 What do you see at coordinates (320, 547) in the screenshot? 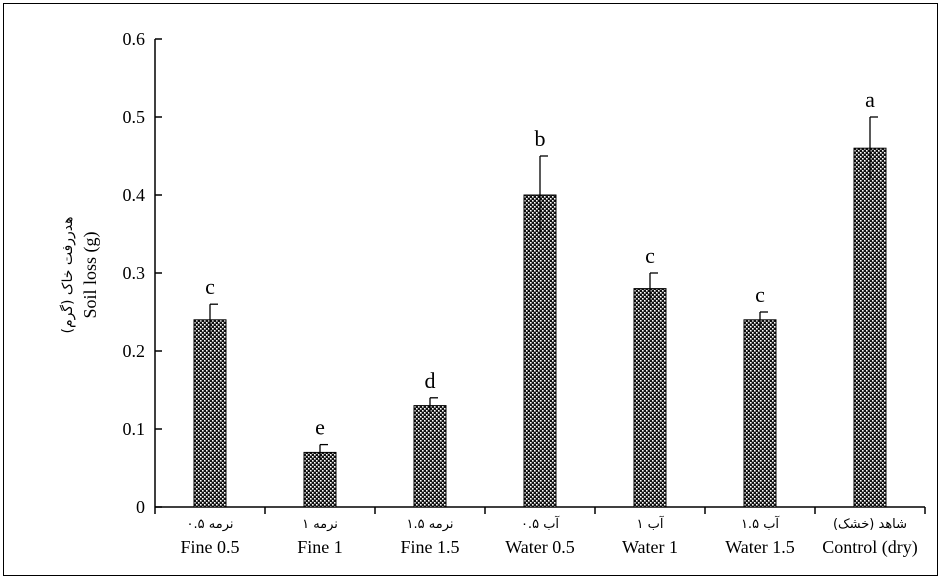
I see `x-category-label: Fine 1` at bounding box center [320, 547].